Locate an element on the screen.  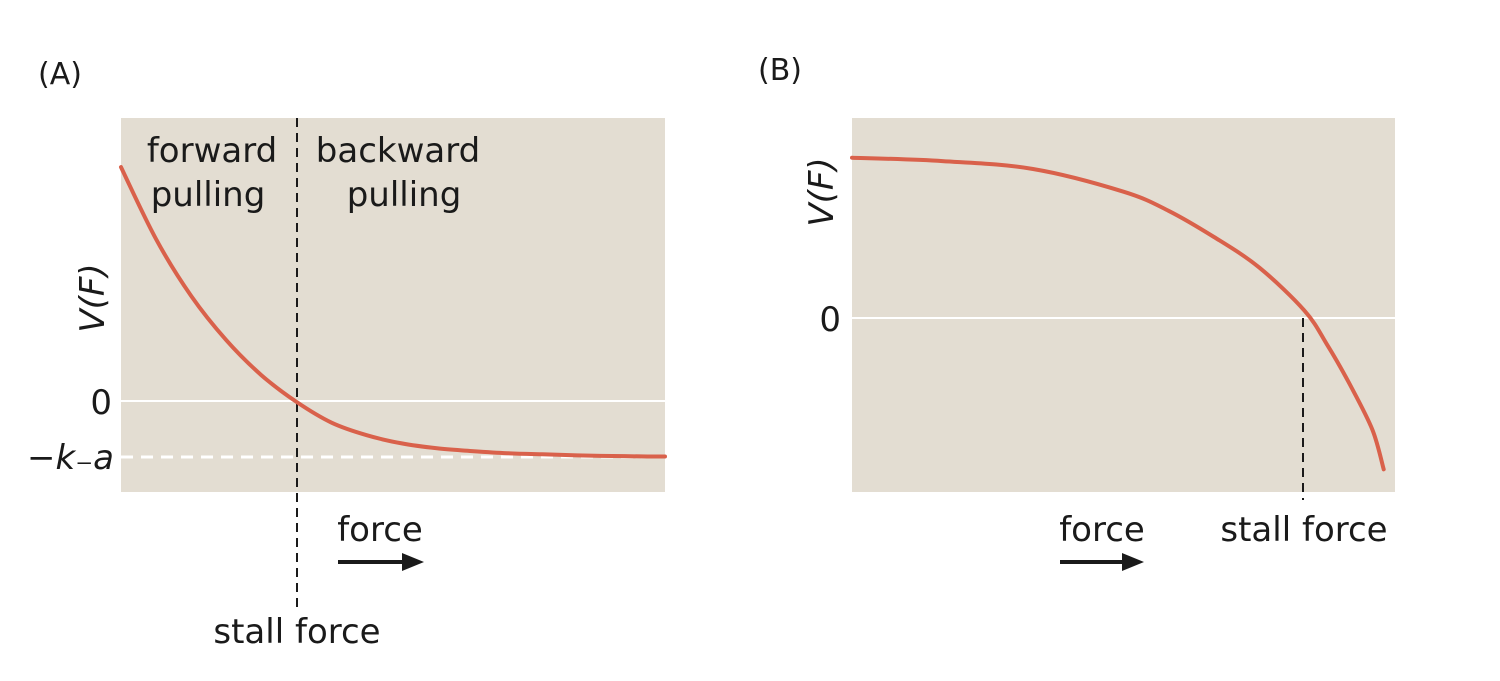
panel-a-region-backward-line2: pulling is located at coordinates (404, 195).